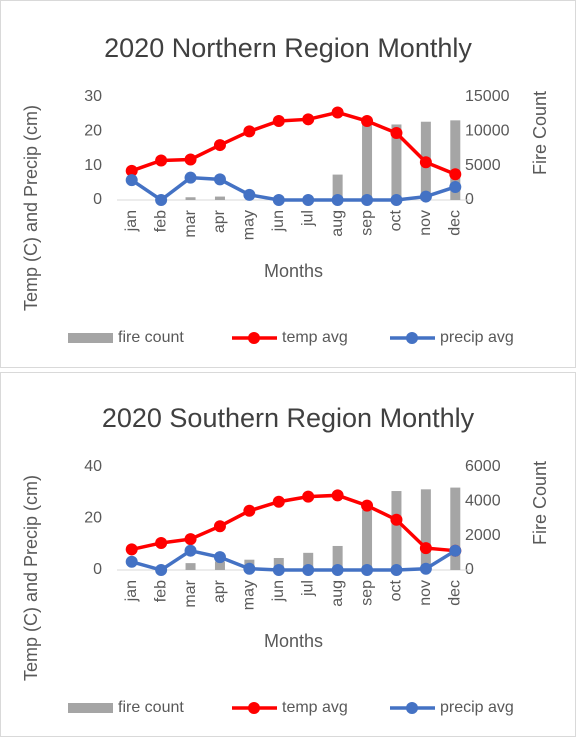  I want to click on x-tick-label: apr, so click(219, 591).